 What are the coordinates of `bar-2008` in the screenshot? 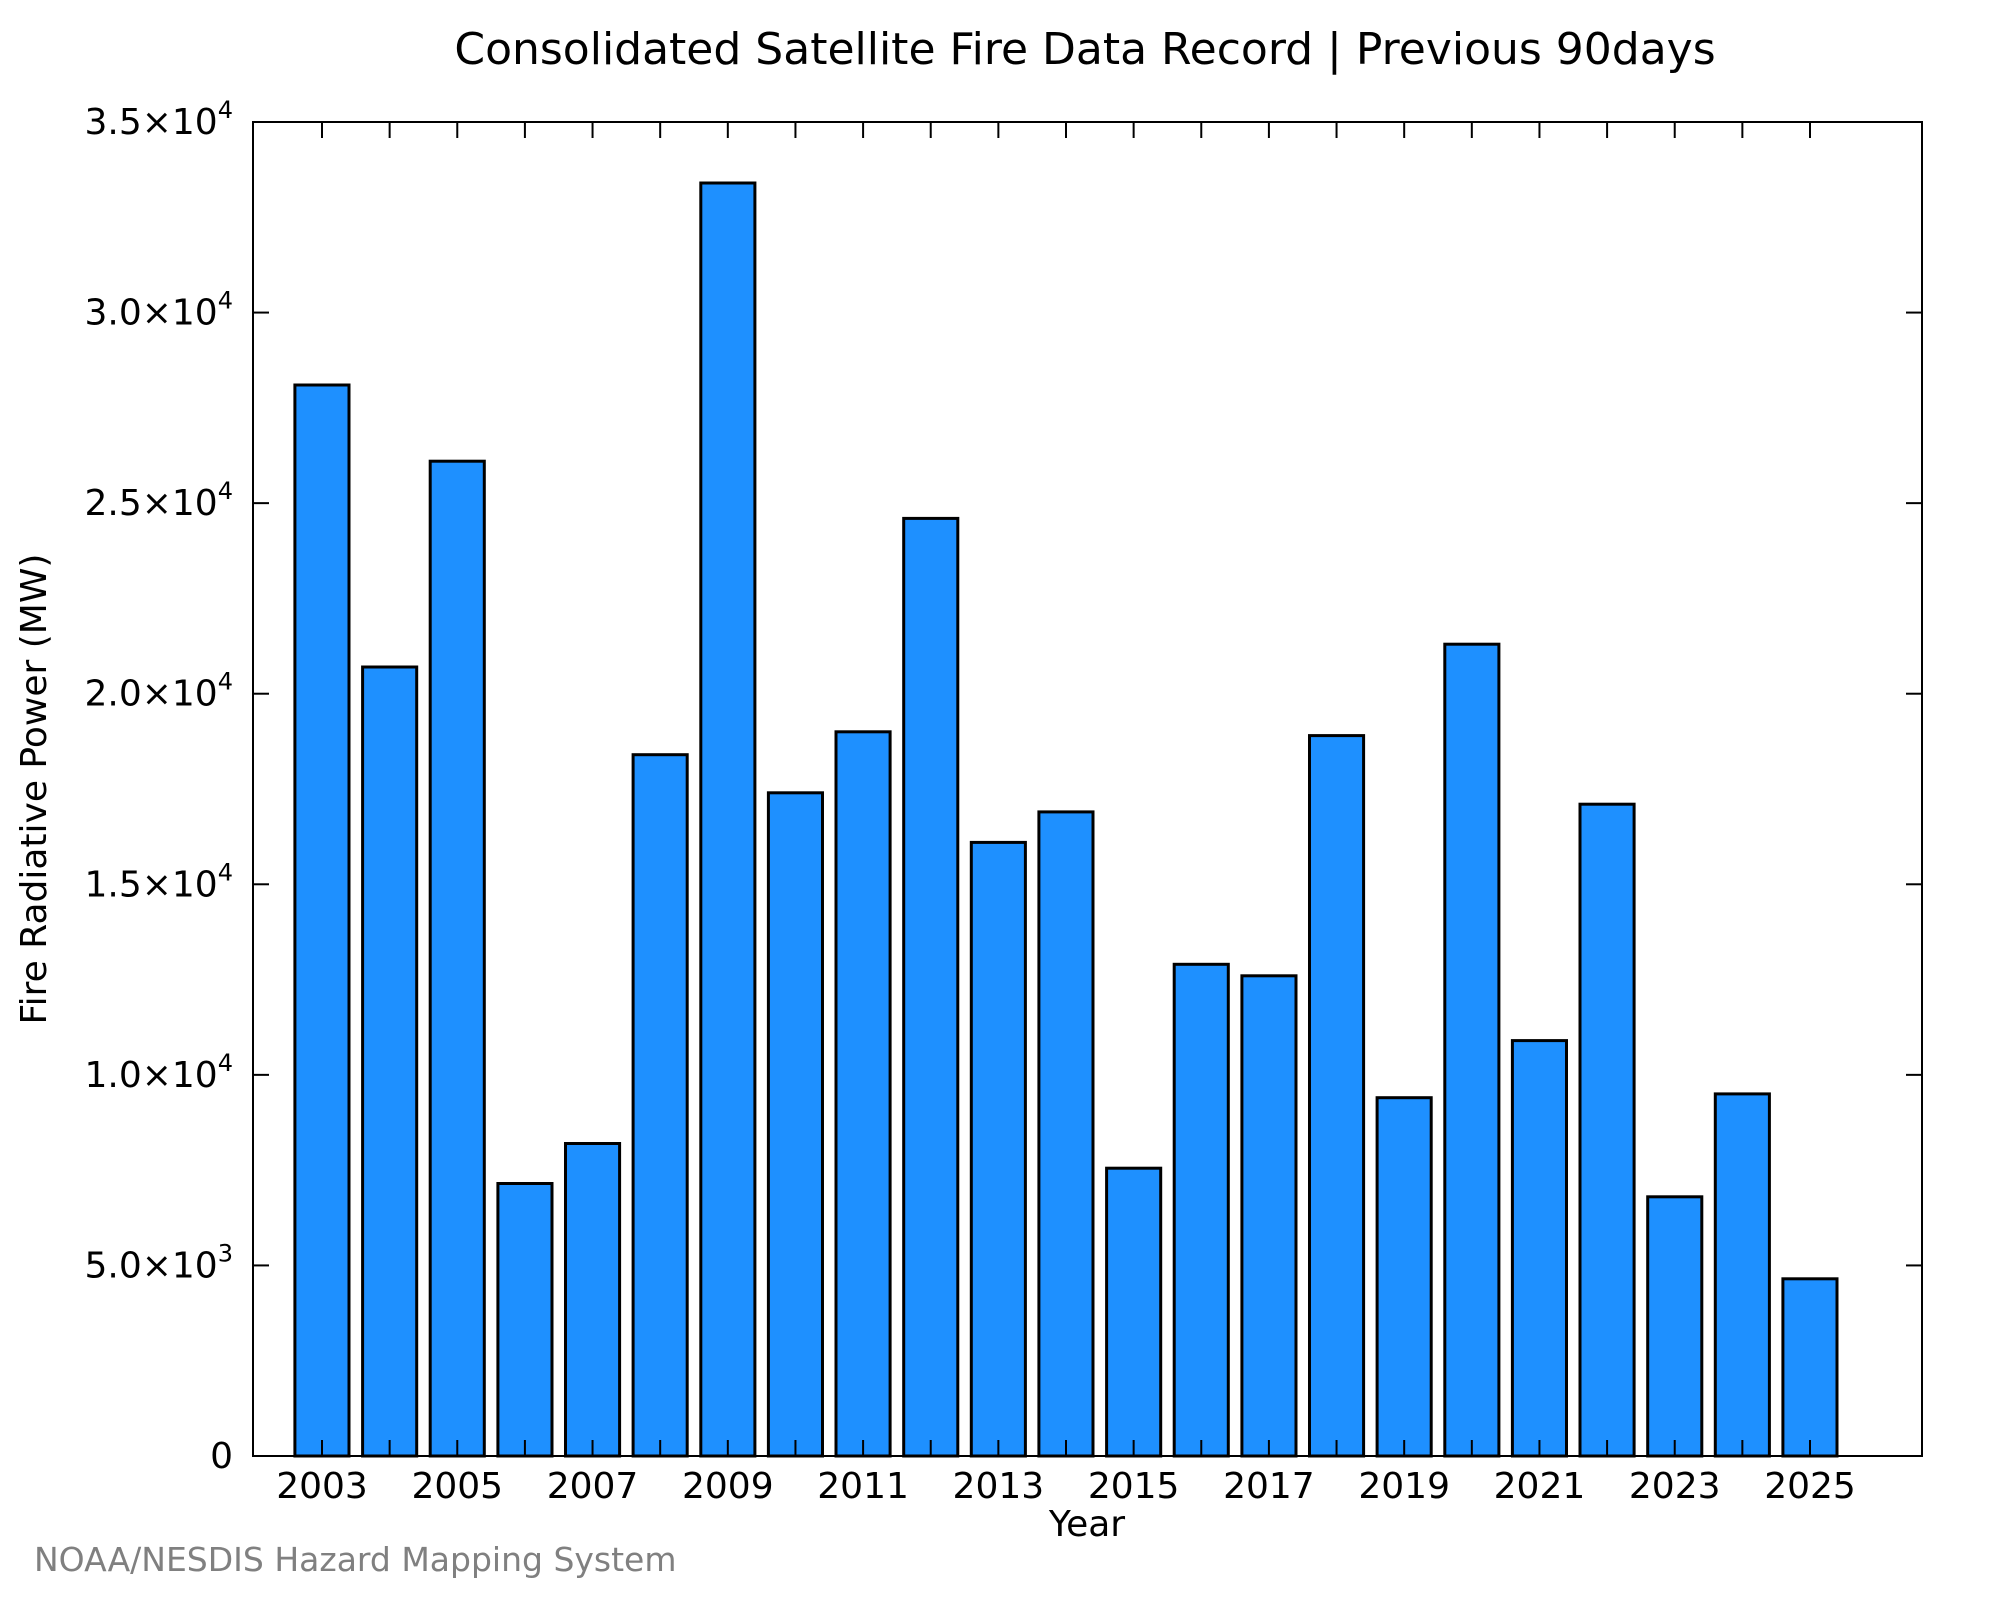 It's located at (660, 1105).